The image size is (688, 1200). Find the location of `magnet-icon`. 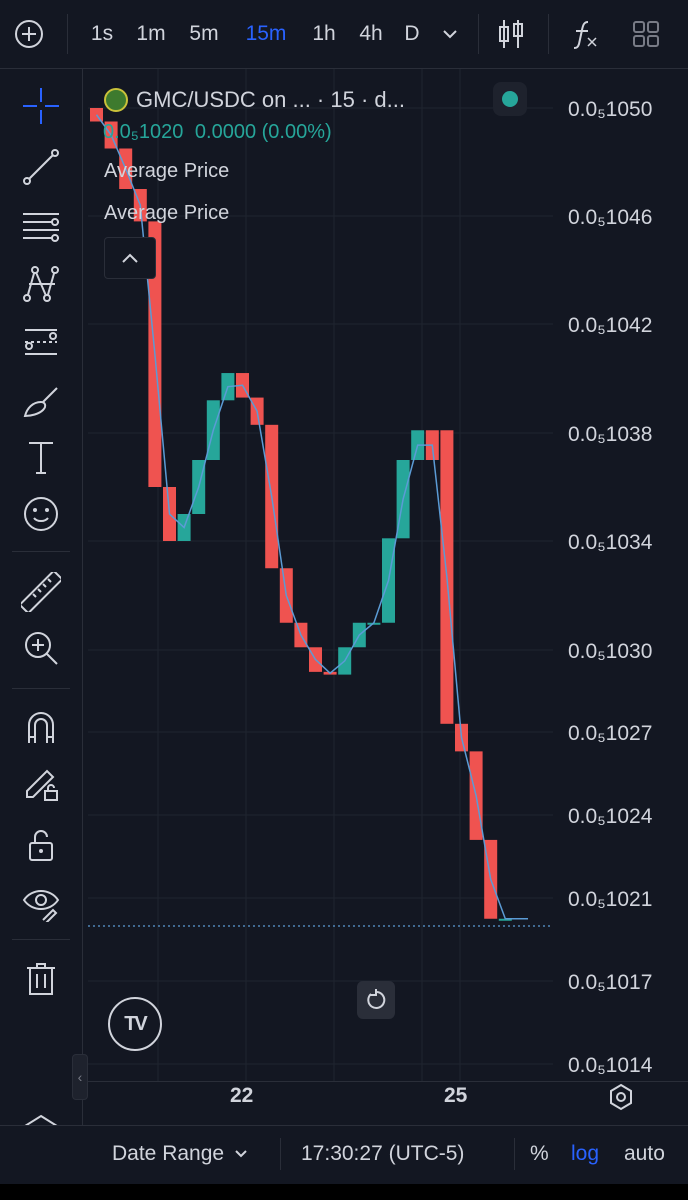

magnet-icon is located at coordinates (41, 727).